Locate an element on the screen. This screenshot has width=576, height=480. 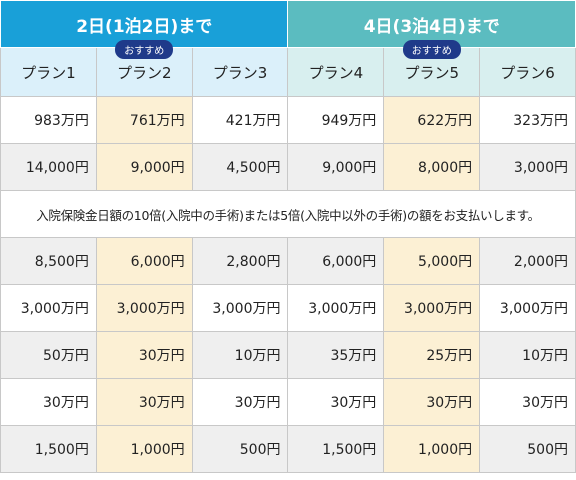
plan-row: プラン1 プラン2 おすすめプラン3 プラン4 プラン5 おすすめプラン6 is located at coordinates (288, 68).